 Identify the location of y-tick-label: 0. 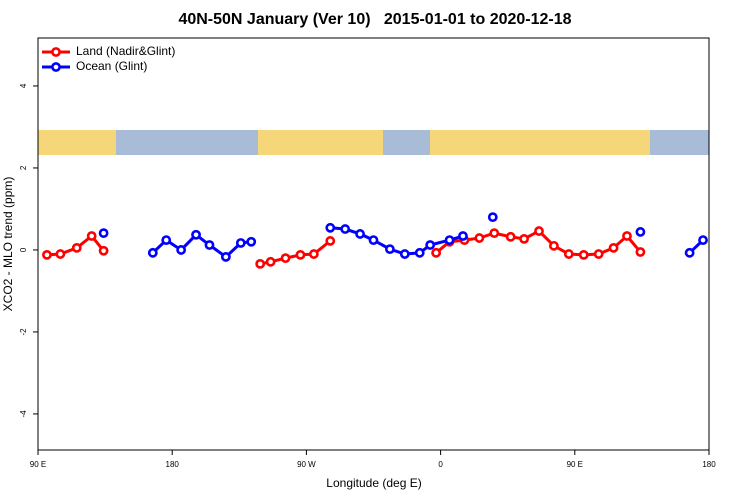
(23, 249).